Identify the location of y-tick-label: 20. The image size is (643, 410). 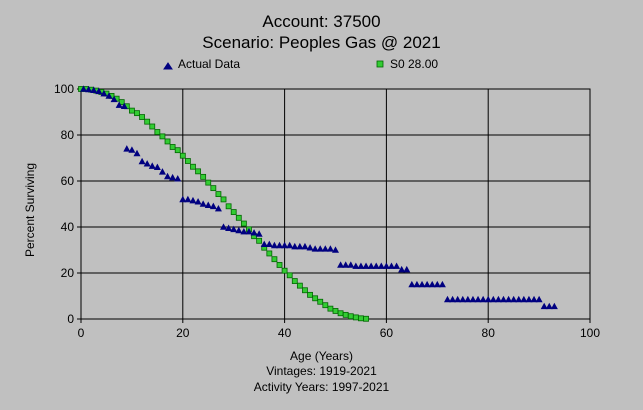
(68, 273).